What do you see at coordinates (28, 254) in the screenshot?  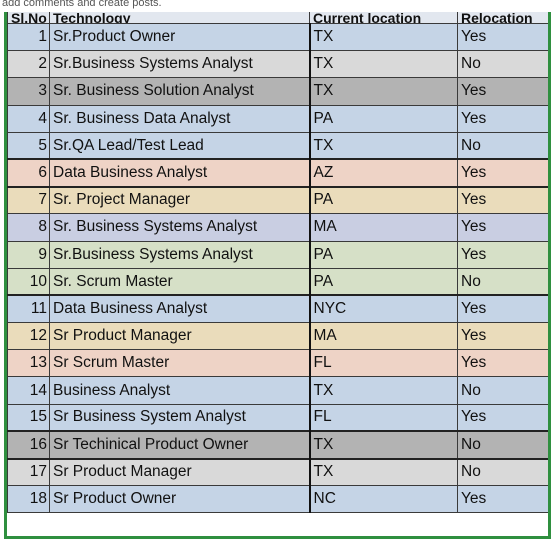 I see `cell-sl-no: 9` at bounding box center [28, 254].